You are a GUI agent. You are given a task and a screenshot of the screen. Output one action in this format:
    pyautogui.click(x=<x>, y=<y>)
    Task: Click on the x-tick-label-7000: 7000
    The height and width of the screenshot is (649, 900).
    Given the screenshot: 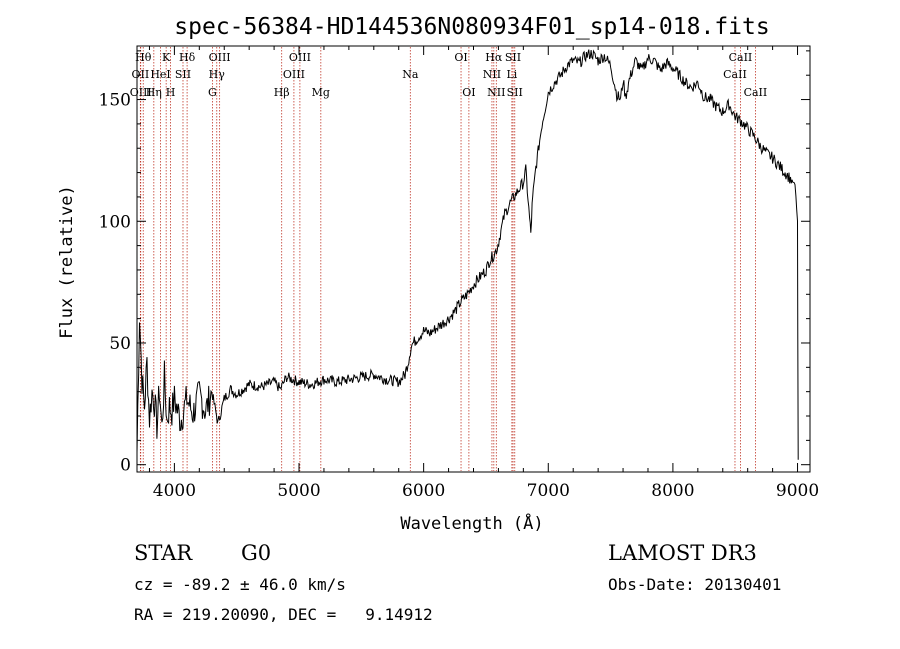 What is the action you would take?
    pyautogui.click(x=548, y=491)
    